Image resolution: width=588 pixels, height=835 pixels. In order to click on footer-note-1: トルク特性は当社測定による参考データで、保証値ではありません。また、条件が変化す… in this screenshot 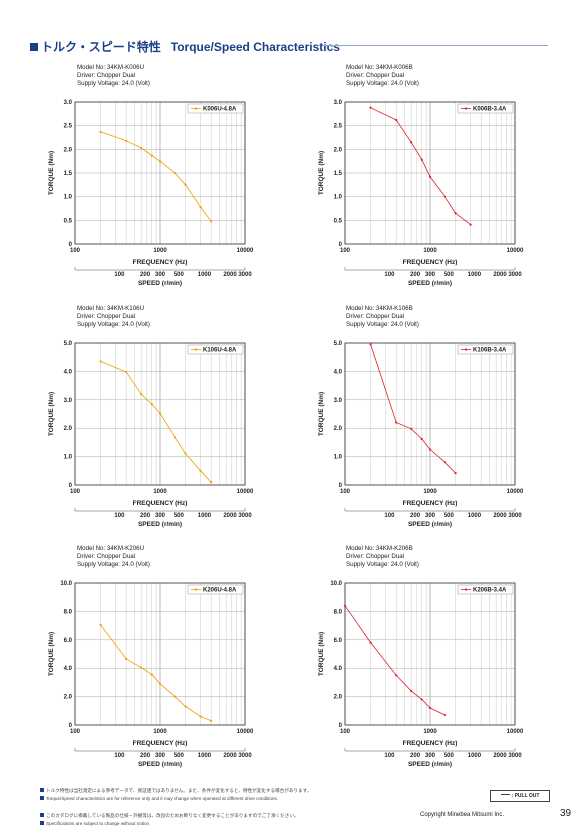, I will do `click(175, 791)`.